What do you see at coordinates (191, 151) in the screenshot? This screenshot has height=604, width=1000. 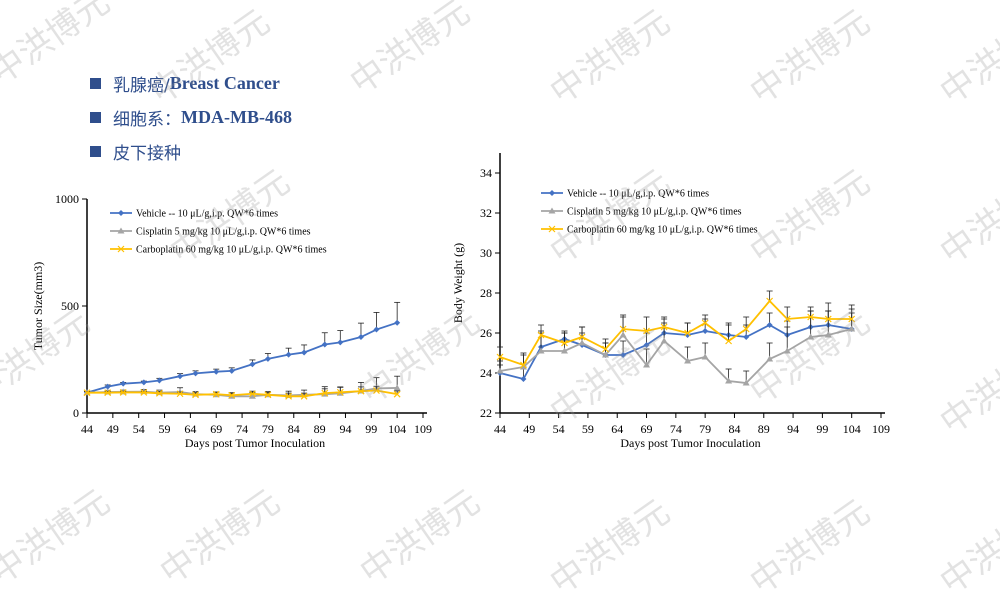 I see `bullet-inoculation: 皮下接种` at bounding box center [191, 151].